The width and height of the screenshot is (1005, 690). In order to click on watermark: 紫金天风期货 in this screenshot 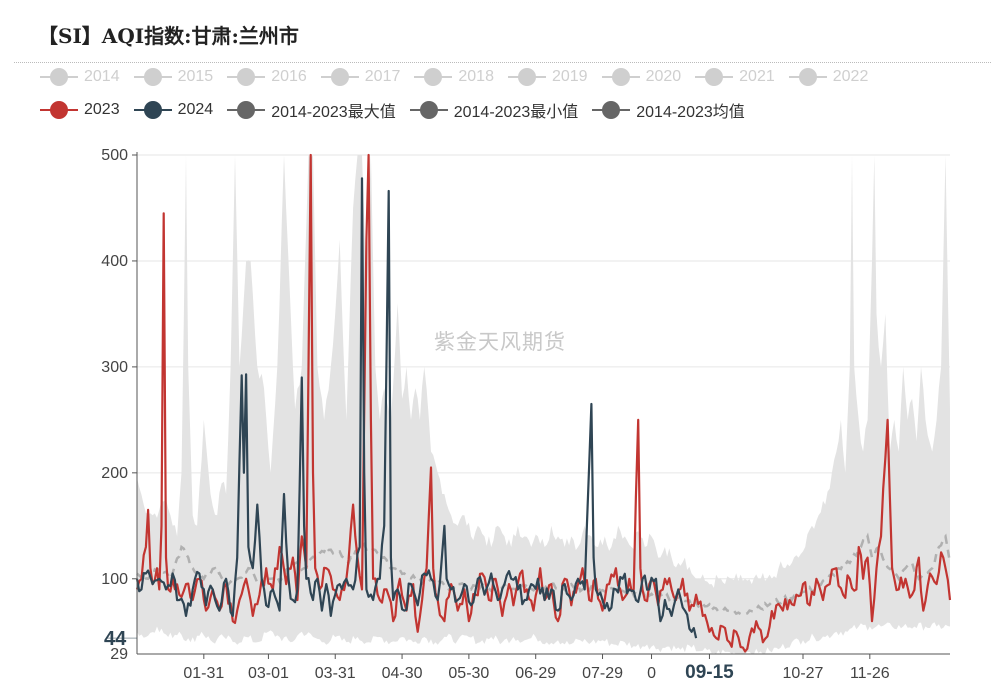, I will do `click(500, 342)`.